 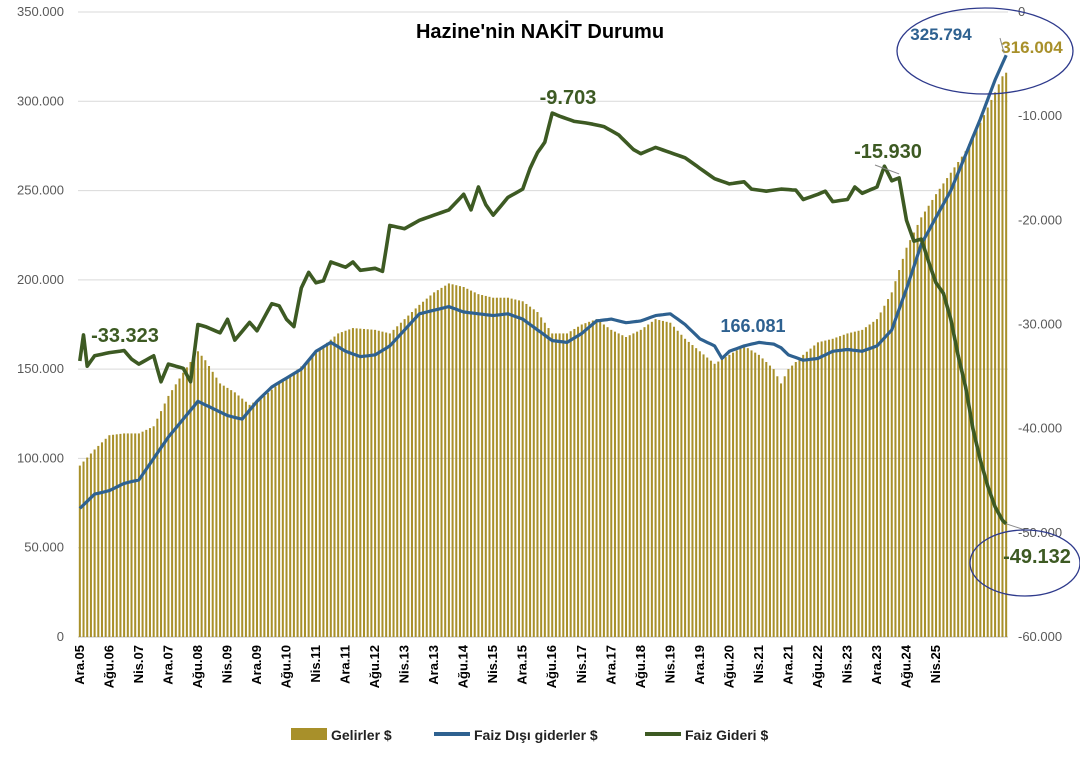 What do you see at coordinates (536, 735) in the screenshot?
I see `legend-faiz-disi: Faiz Dışı giderler $` at bounding box center [536, 735].